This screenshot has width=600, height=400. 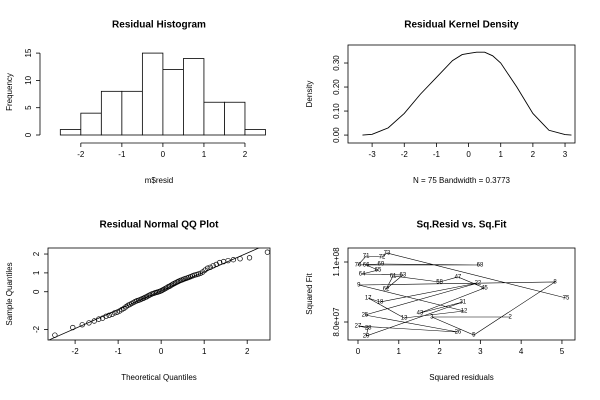 What do you see at coordinates (386, 290) in the screenshot?
I see `point-label: 62` at bounding box center [386, 290].